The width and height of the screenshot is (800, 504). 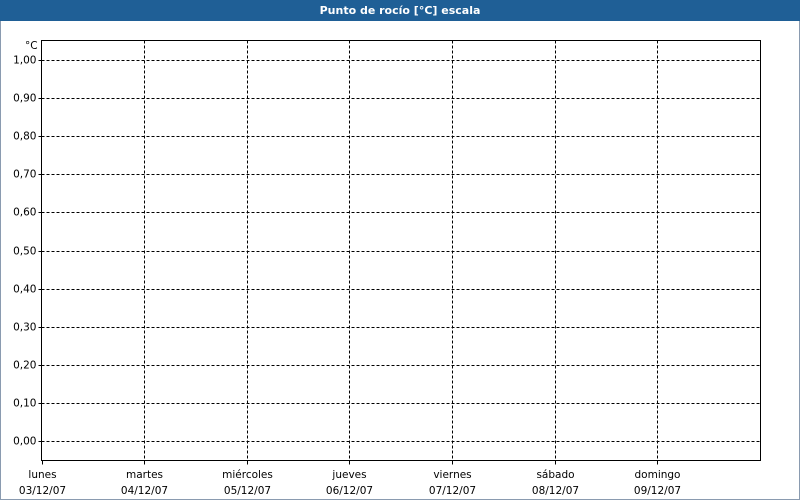 I want to click on y-tick-label: 0,40, so click(x=24, y=290).